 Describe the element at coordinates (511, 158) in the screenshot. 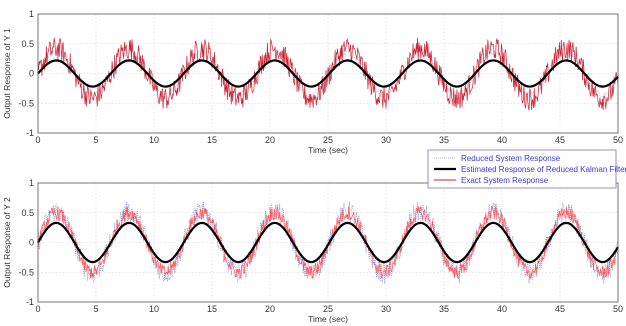

I see `legend-label: Reduced System Response` at that location.